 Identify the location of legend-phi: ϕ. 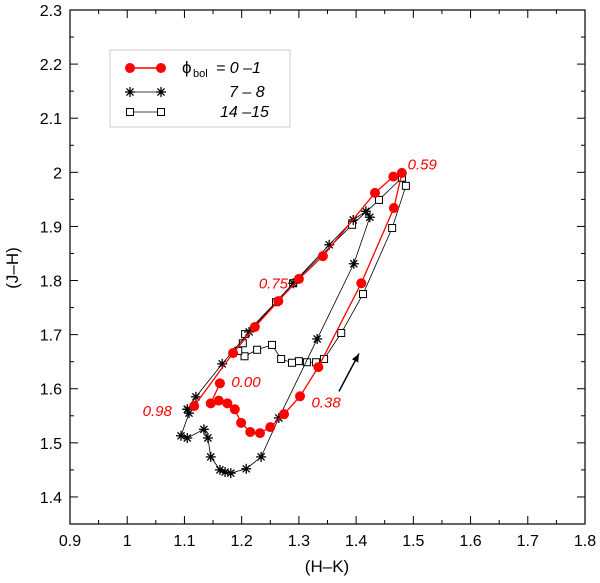
(187, 67).